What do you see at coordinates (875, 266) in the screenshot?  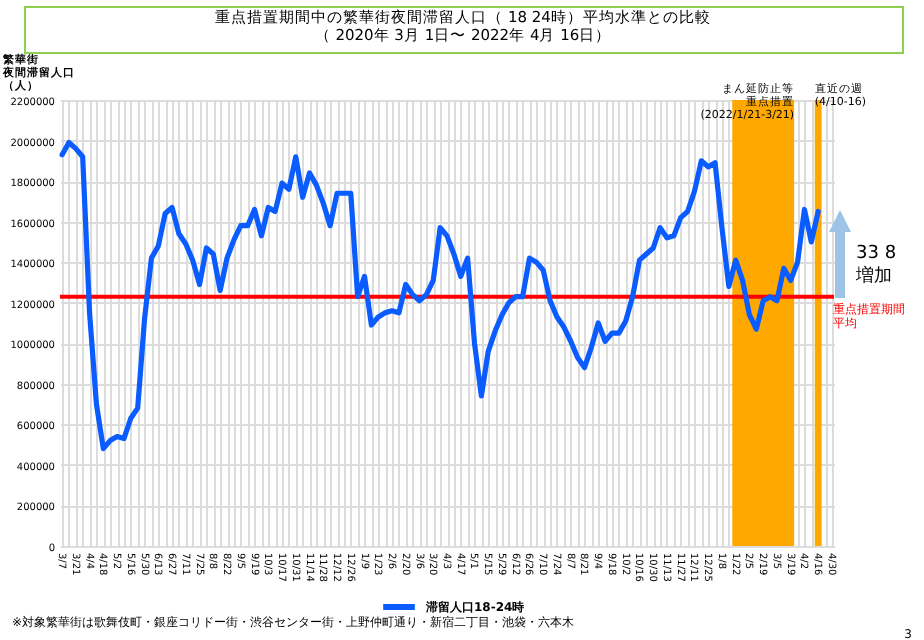 I see `text: 33 8 増加` at bounding box center [875, 266].